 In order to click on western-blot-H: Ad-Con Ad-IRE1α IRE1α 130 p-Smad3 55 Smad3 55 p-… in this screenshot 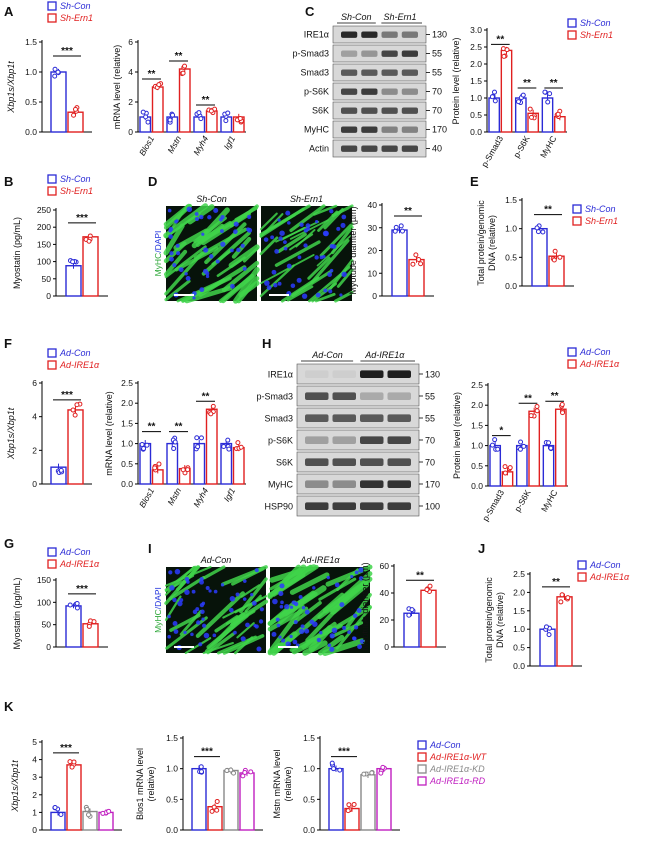, I will do `click(348, 433)`.